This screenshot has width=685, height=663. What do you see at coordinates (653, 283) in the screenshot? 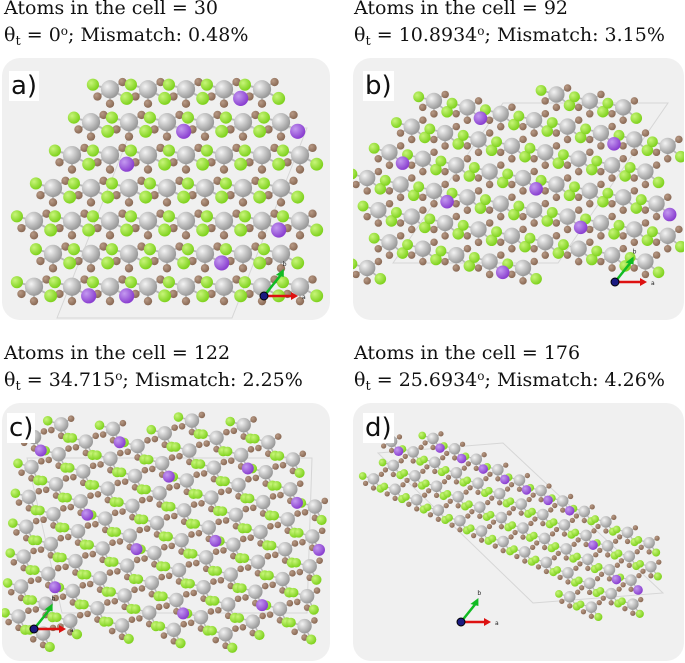
I see `axis-a-label: a` at bounding box center [653, 283].